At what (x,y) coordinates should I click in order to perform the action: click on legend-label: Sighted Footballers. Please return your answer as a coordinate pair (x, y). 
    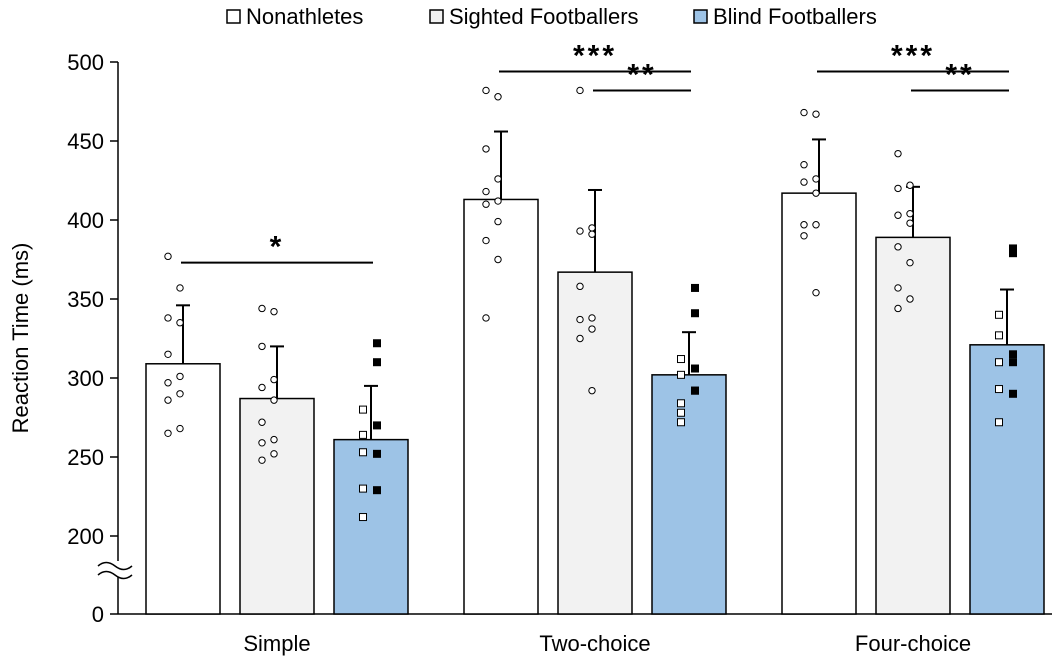
    Looking at the image, I should click on (544, 16).